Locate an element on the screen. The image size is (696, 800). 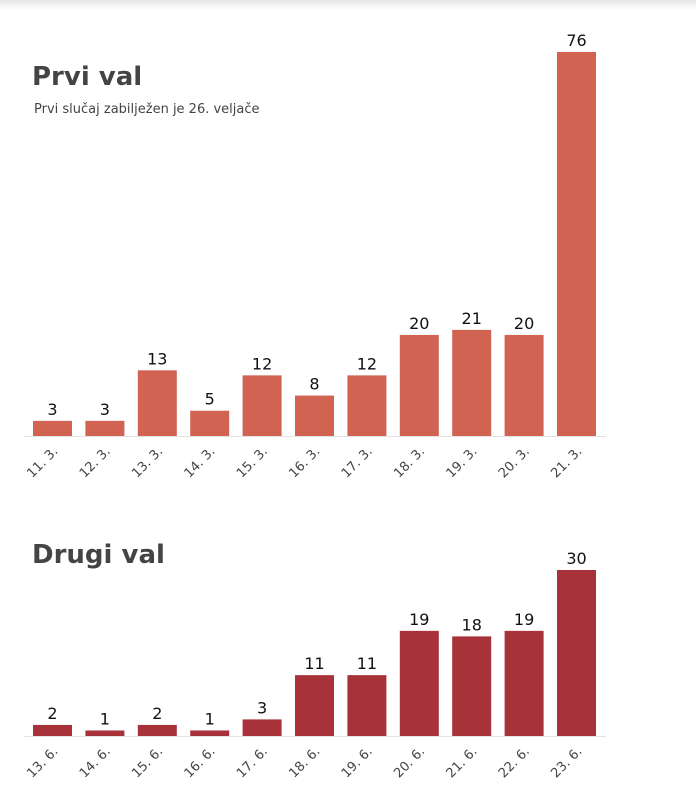
x-tick-label: 17. 3. is located at coordinates (357, 462).